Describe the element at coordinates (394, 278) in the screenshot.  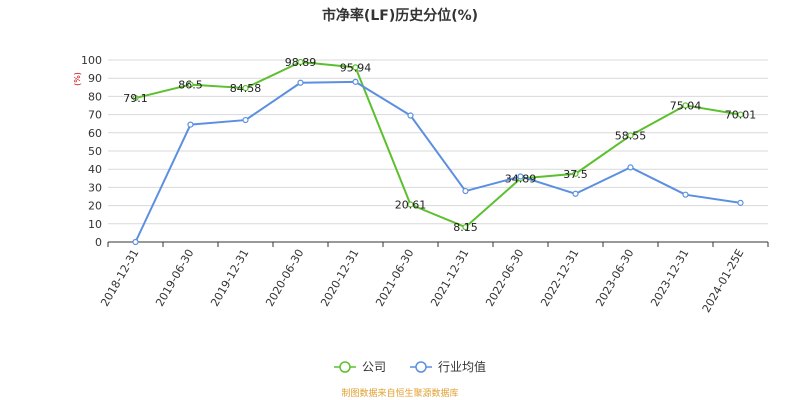
I see `x-tick-label: 2021-06-30` at that location.